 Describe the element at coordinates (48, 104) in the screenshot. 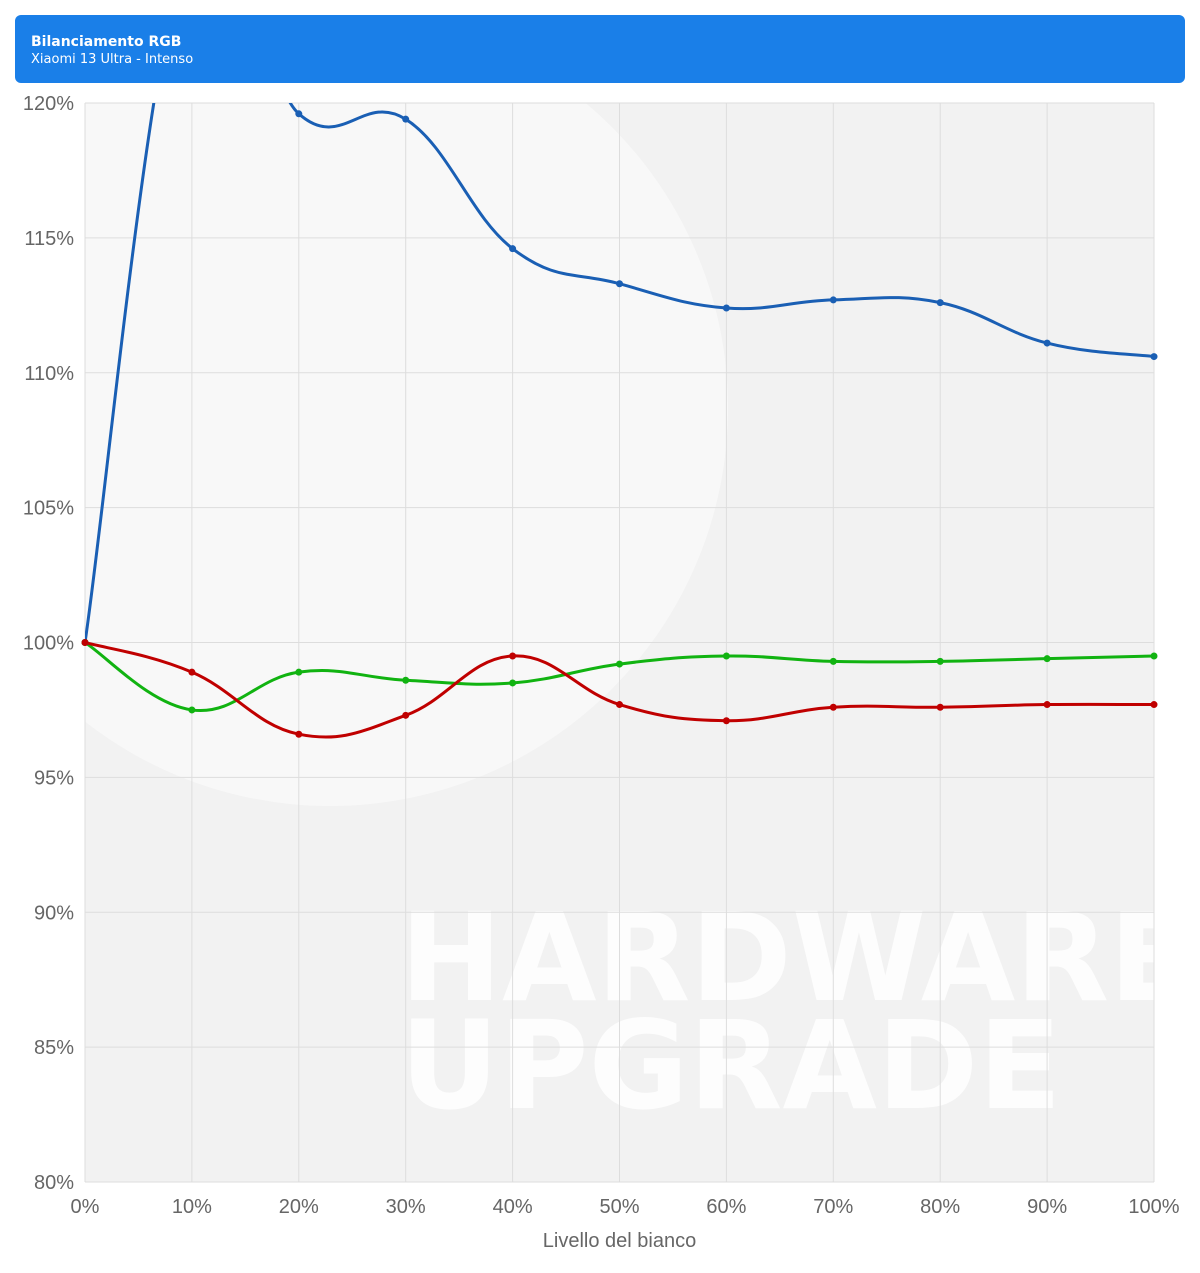

I see `y-tick-label: 120%` at that location.